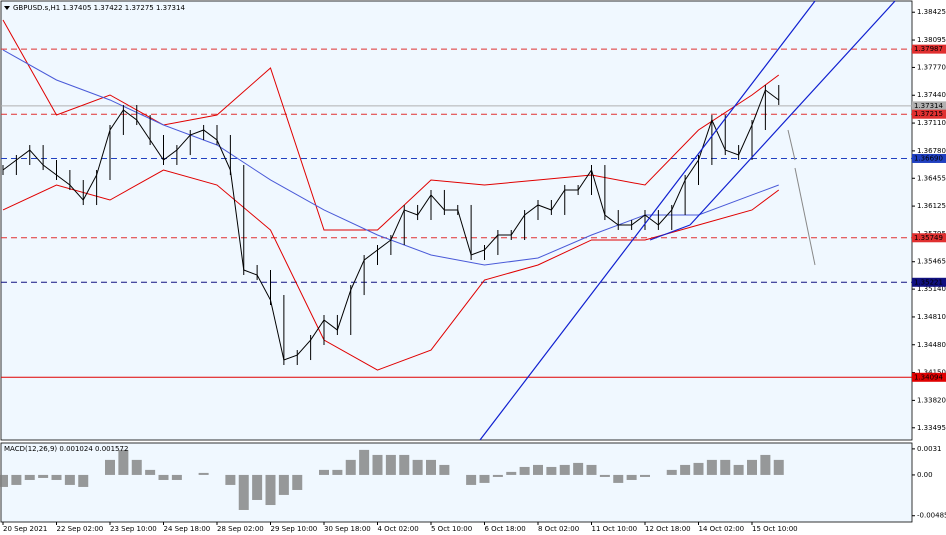 This screenshot has height=535, width=946. I want to click on price-level-label: 1.37314, so click(928, 106).